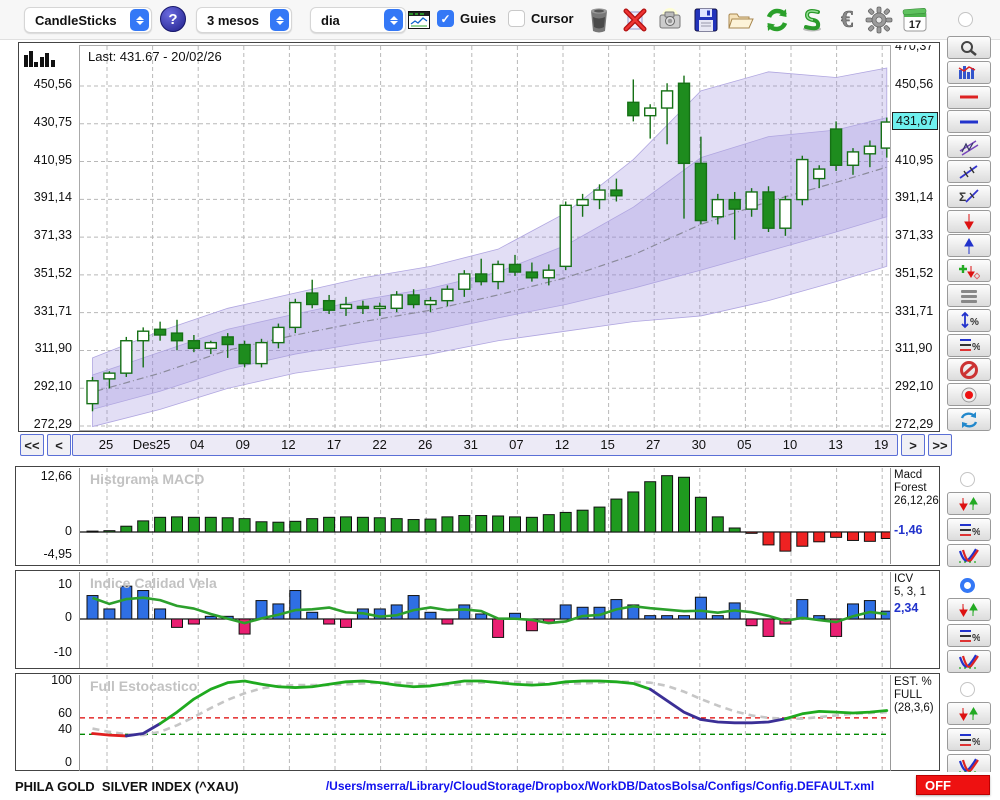 This screenshot has width=1000, height=800. I want to click on refresh-button, so click(777, 20).